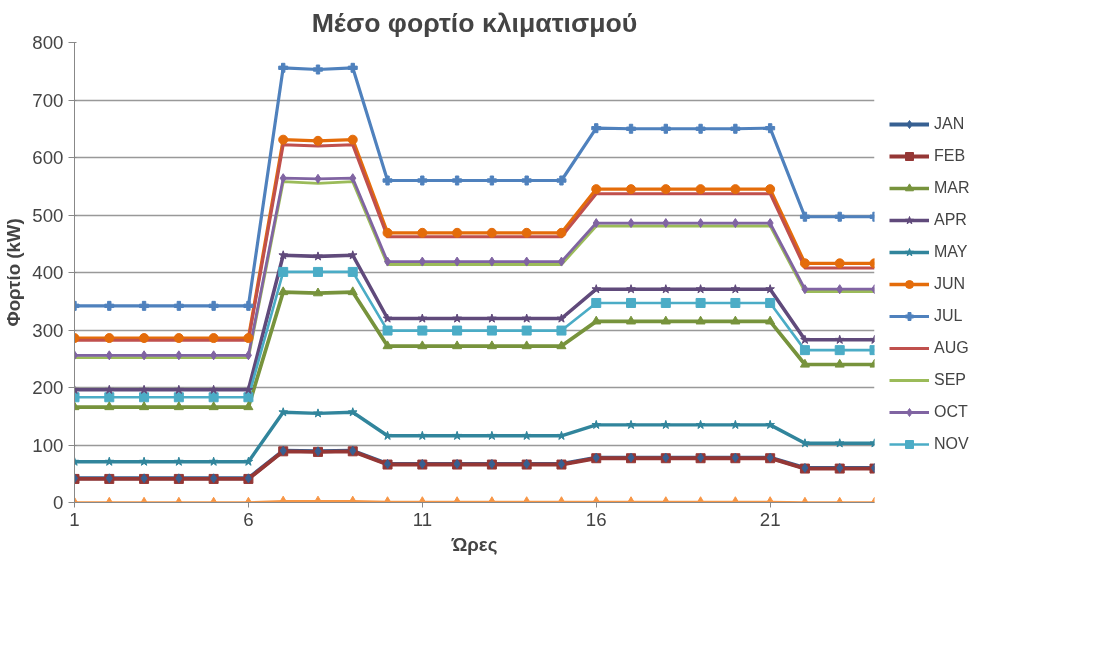 This screenshot has width=1112, height=658. Describe the element at coordinates (48, 445) in the screenshot. I see `y-tick-label: 100` at that location.